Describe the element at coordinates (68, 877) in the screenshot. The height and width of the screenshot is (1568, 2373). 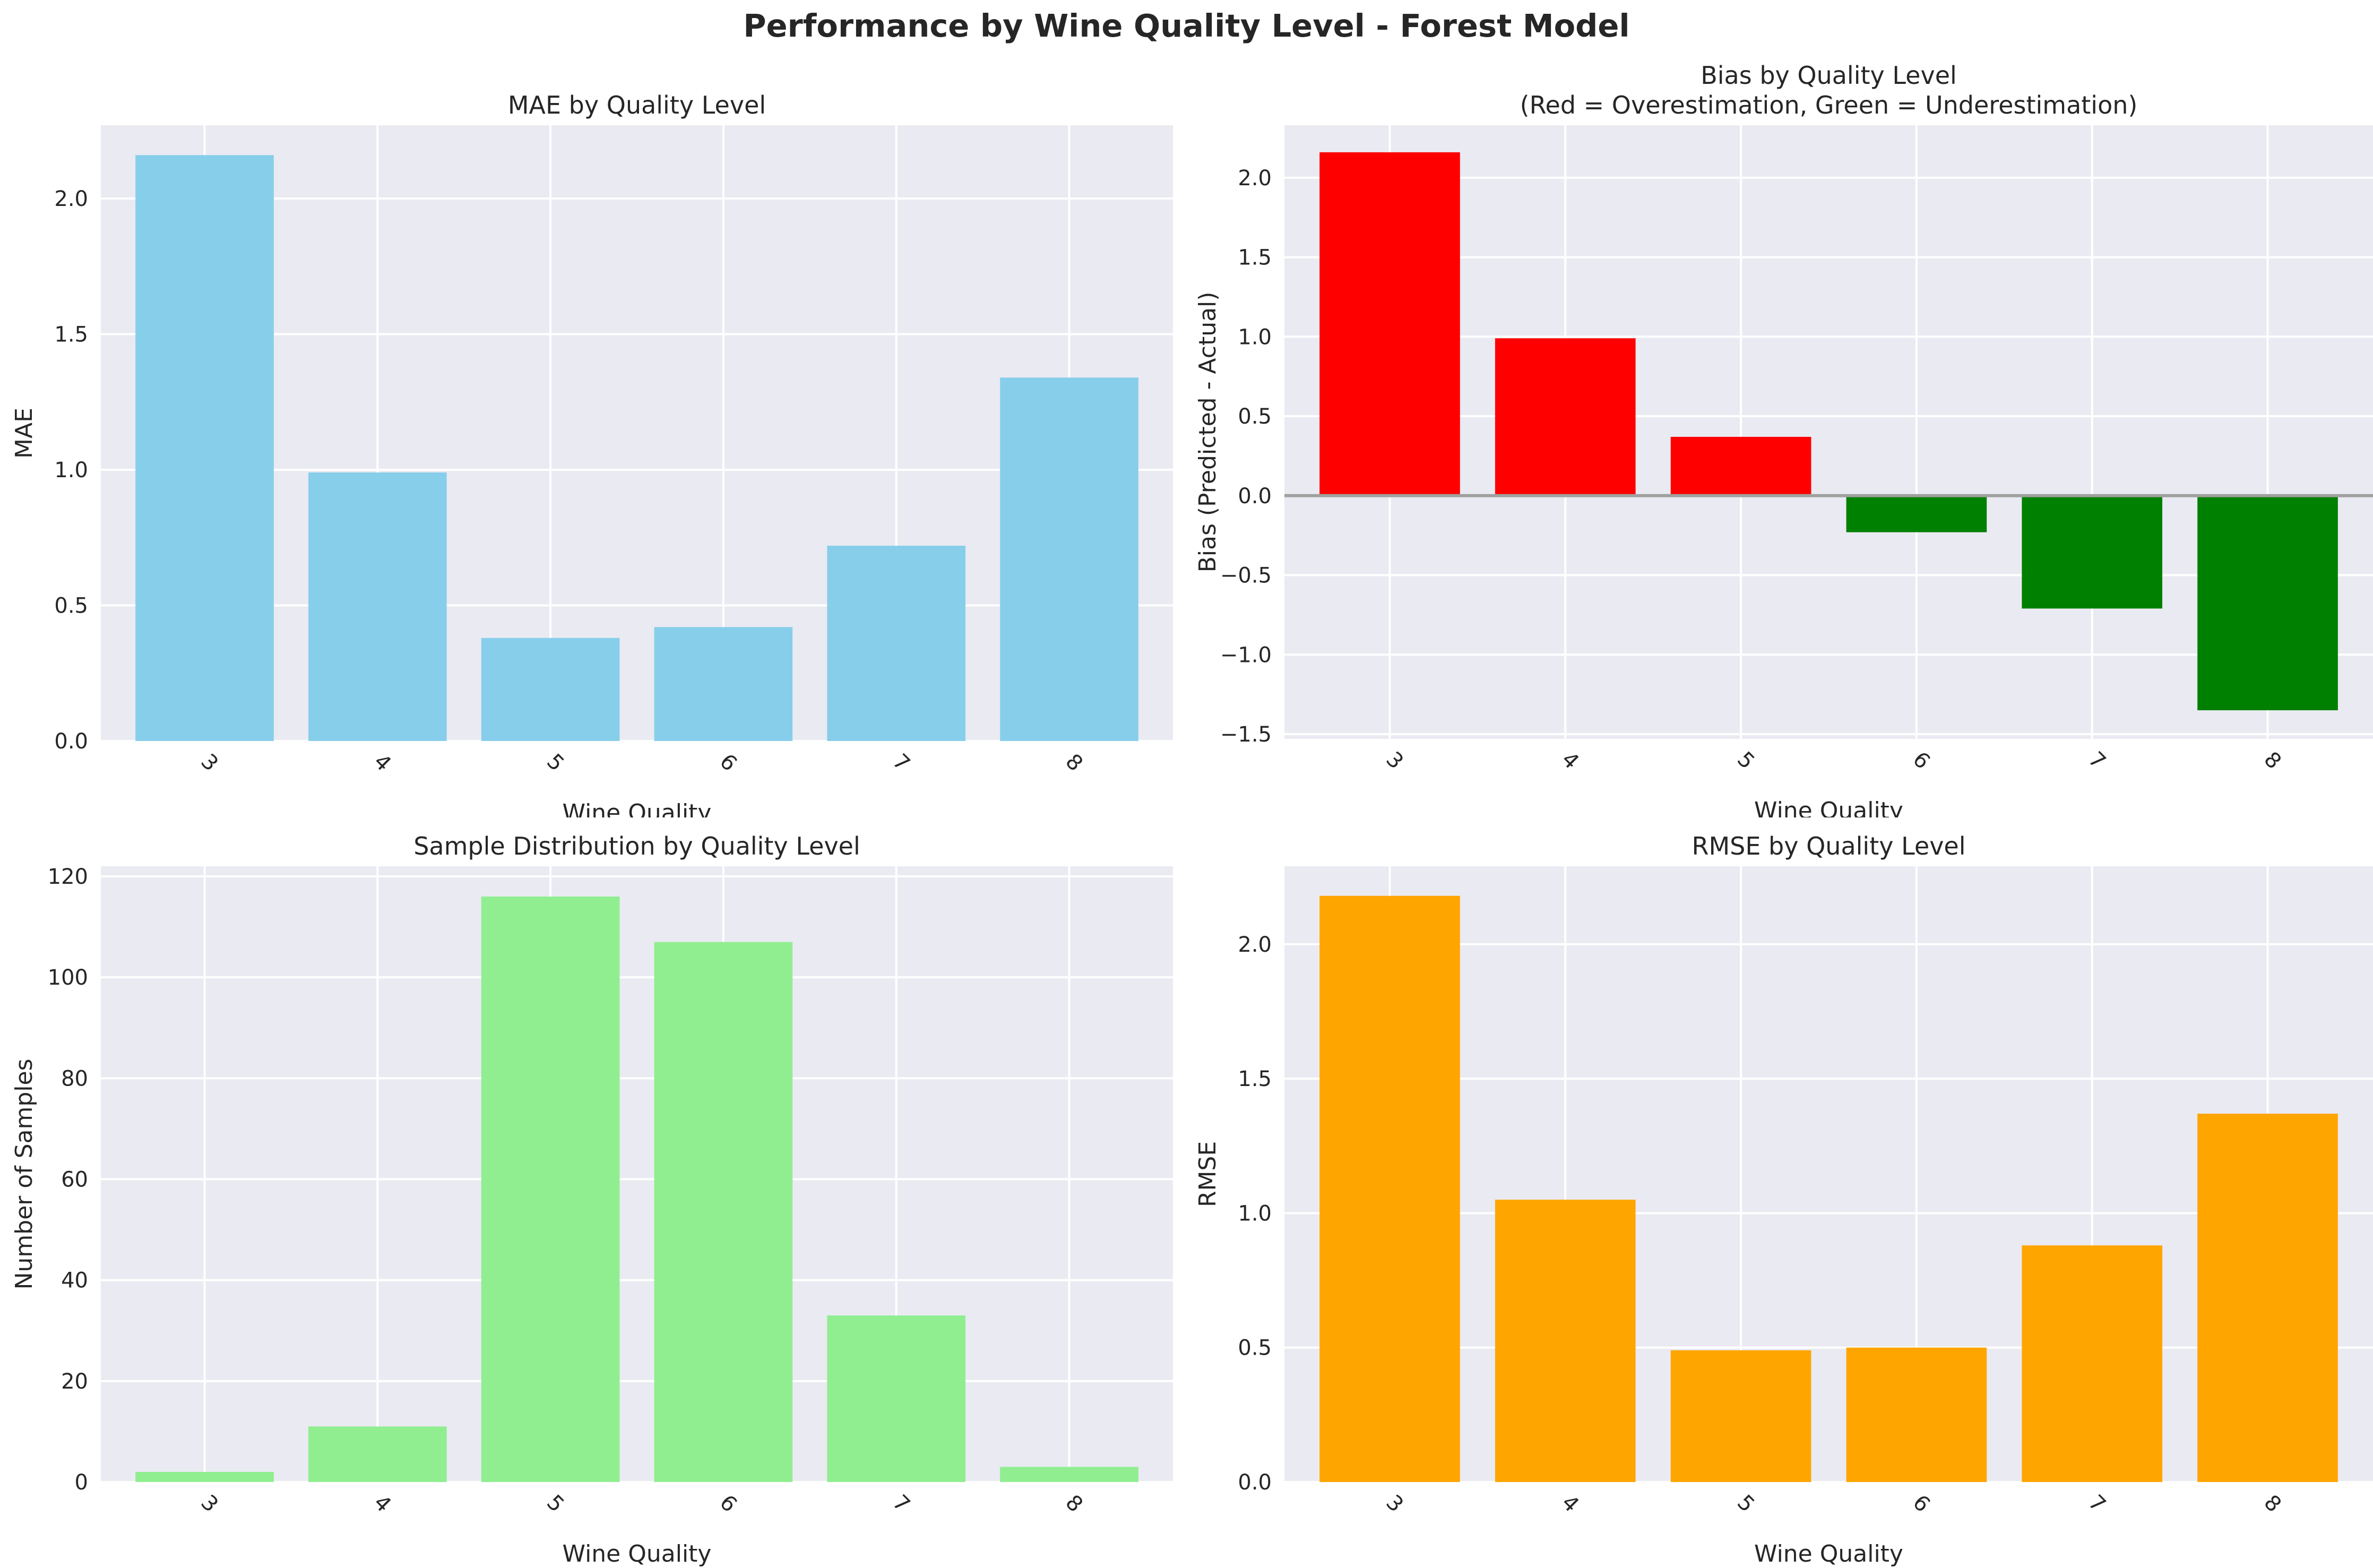
I see `y-tick-label: 120` at that location.